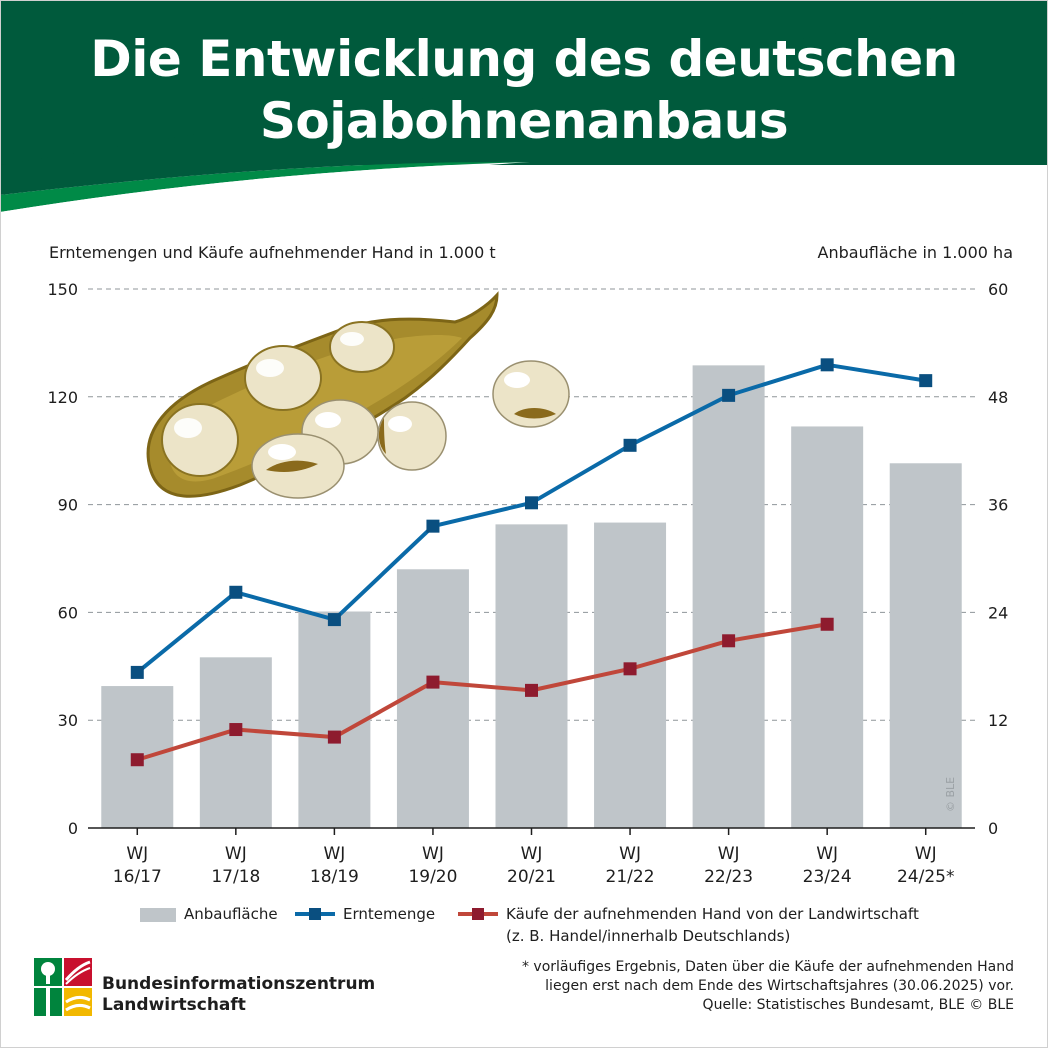 The height and width of the screenshot is (1048, 1048). Describe the element at coordinates (728, 865) in the screenshot. I see `x-tick-label: WJ 22/23` at that location.